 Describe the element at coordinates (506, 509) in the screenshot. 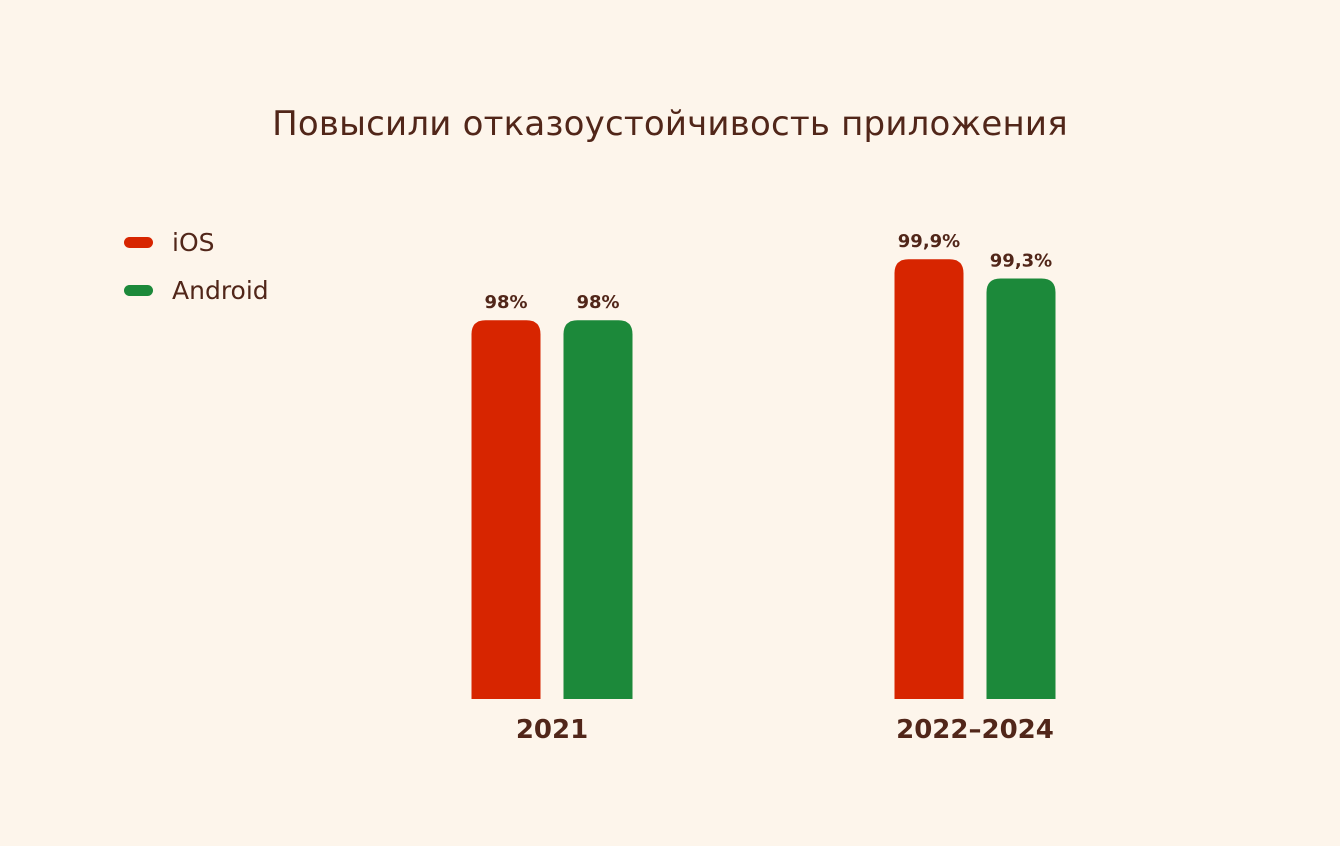

I see `bar-ios-2021` at that location.